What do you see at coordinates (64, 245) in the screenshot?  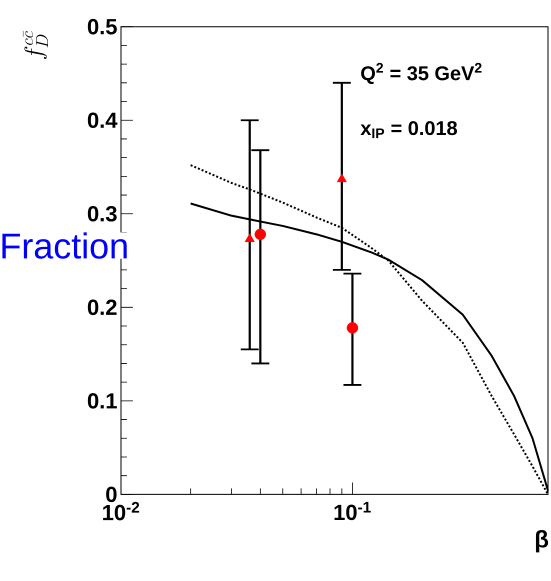 I see `annotation: Fraction` at bounding box center [64, 245].